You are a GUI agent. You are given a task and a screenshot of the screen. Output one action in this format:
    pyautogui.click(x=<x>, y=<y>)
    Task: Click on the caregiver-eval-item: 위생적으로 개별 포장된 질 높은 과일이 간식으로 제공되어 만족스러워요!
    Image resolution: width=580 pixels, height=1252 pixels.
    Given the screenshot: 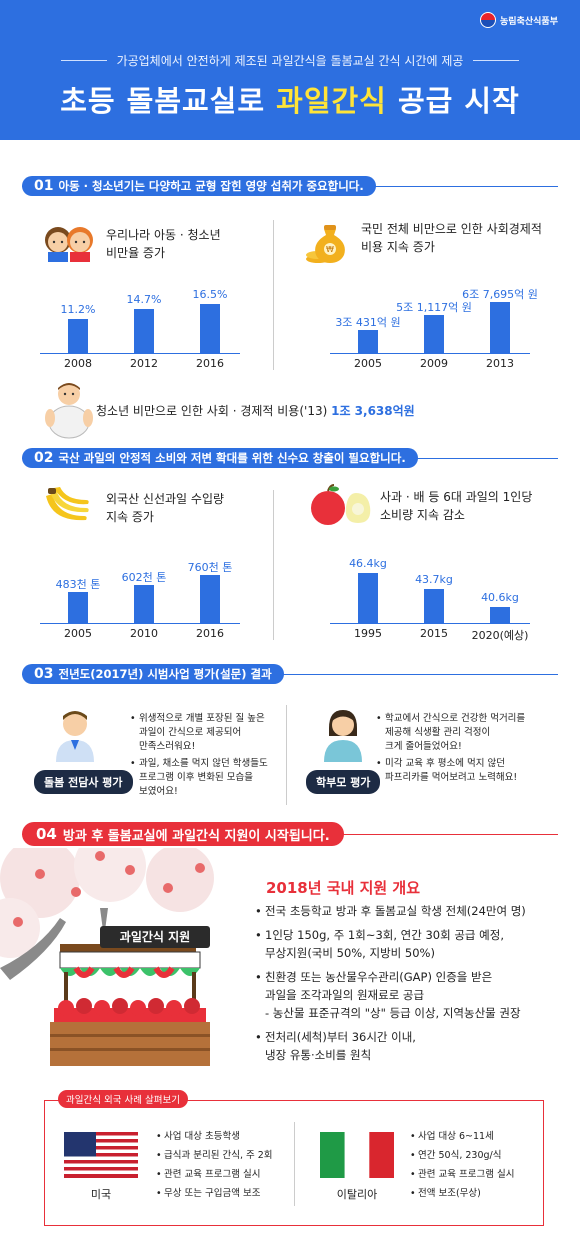 What is the action you would take?
    pyautogui.click(x=205, y=733)
    